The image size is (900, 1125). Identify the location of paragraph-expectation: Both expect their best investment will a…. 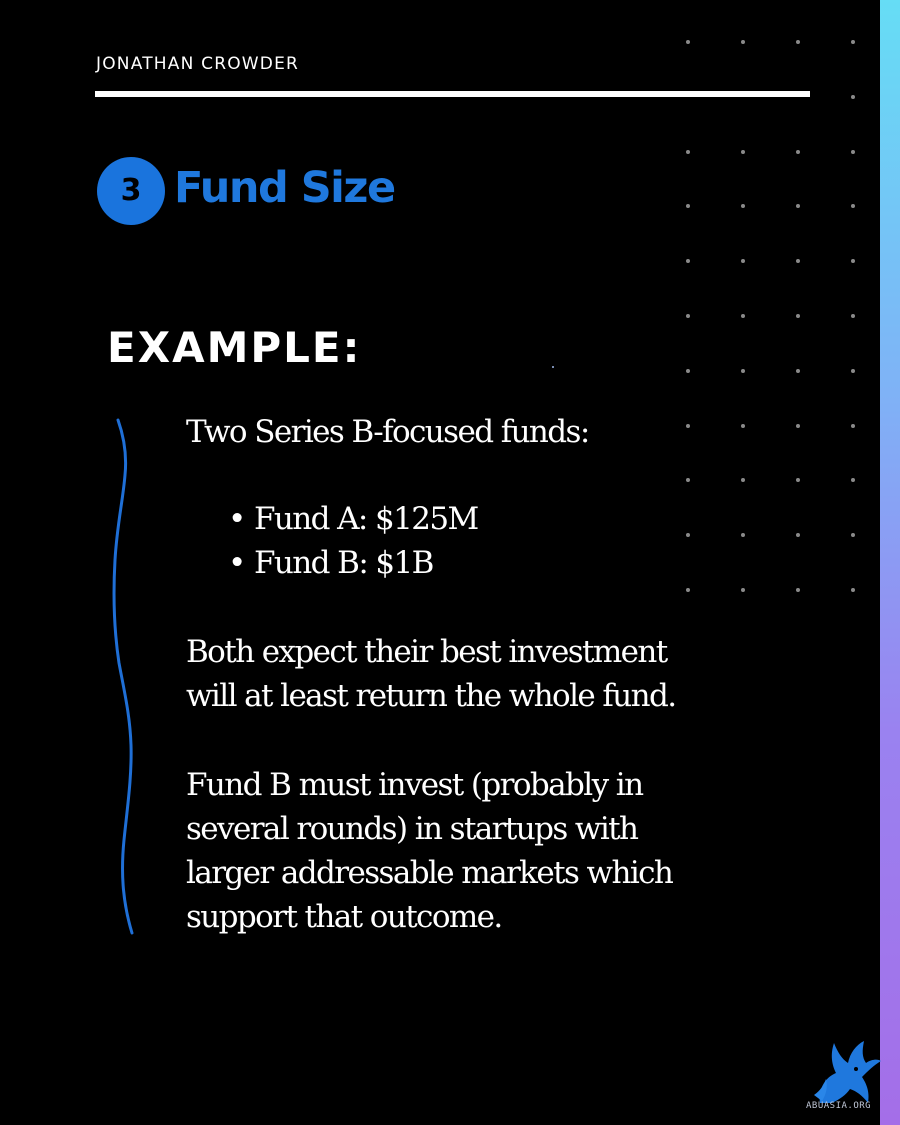
(431, 674).